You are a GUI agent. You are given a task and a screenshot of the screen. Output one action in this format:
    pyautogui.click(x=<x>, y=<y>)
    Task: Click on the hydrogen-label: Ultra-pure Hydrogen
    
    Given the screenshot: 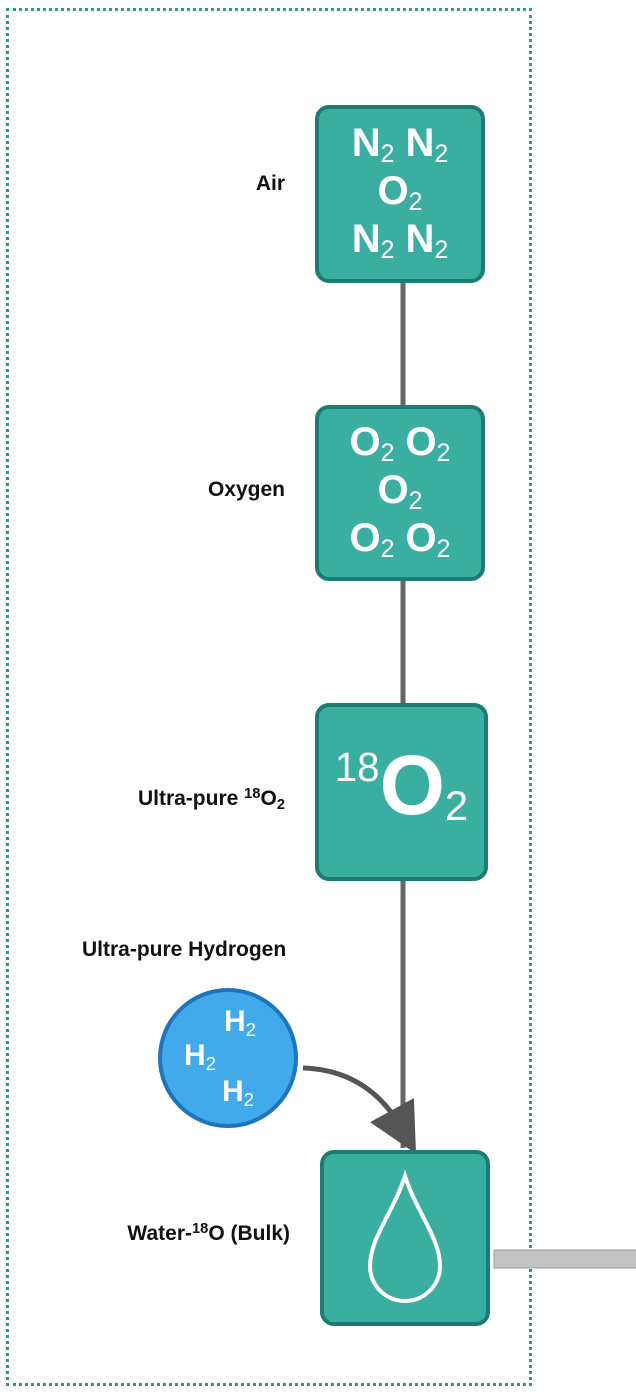 What is the action you would take?
    pyautogui.click(x=184, y=950)
    